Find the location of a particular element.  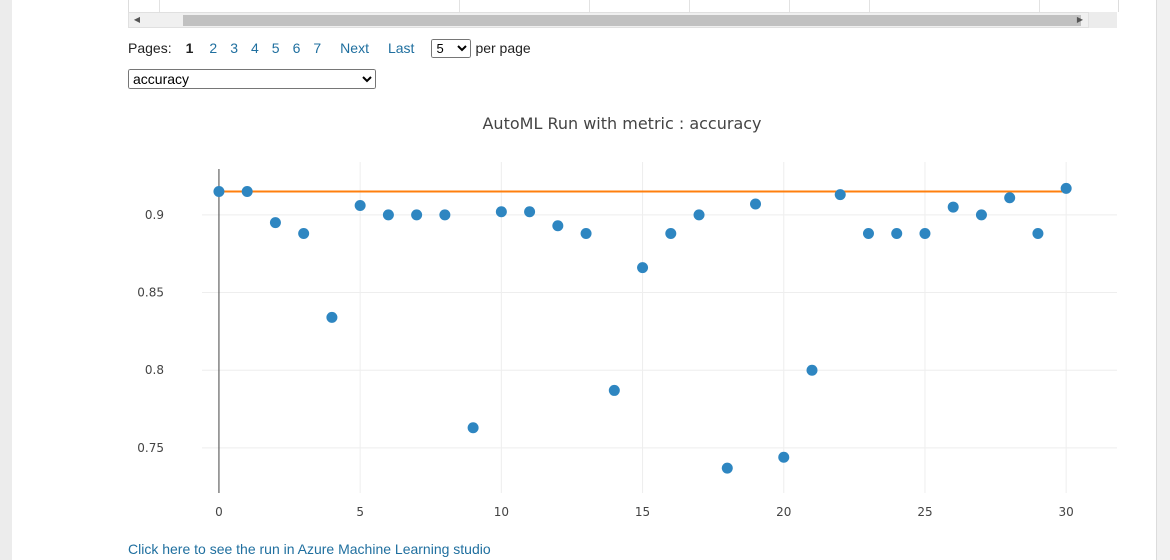

y-tick-label: 0.9 is located at coordinates (154, 215).